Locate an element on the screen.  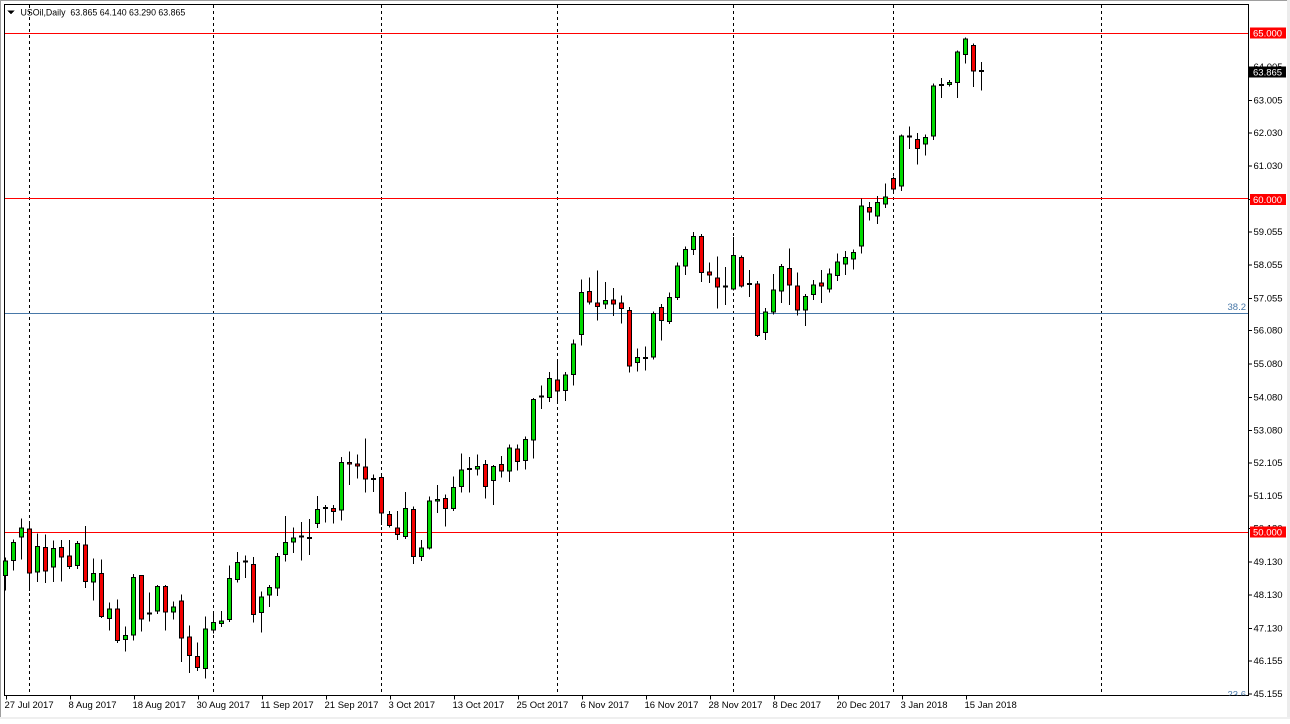
svg-text: 8 Dec 2017 is located at coordinates (797, 705).